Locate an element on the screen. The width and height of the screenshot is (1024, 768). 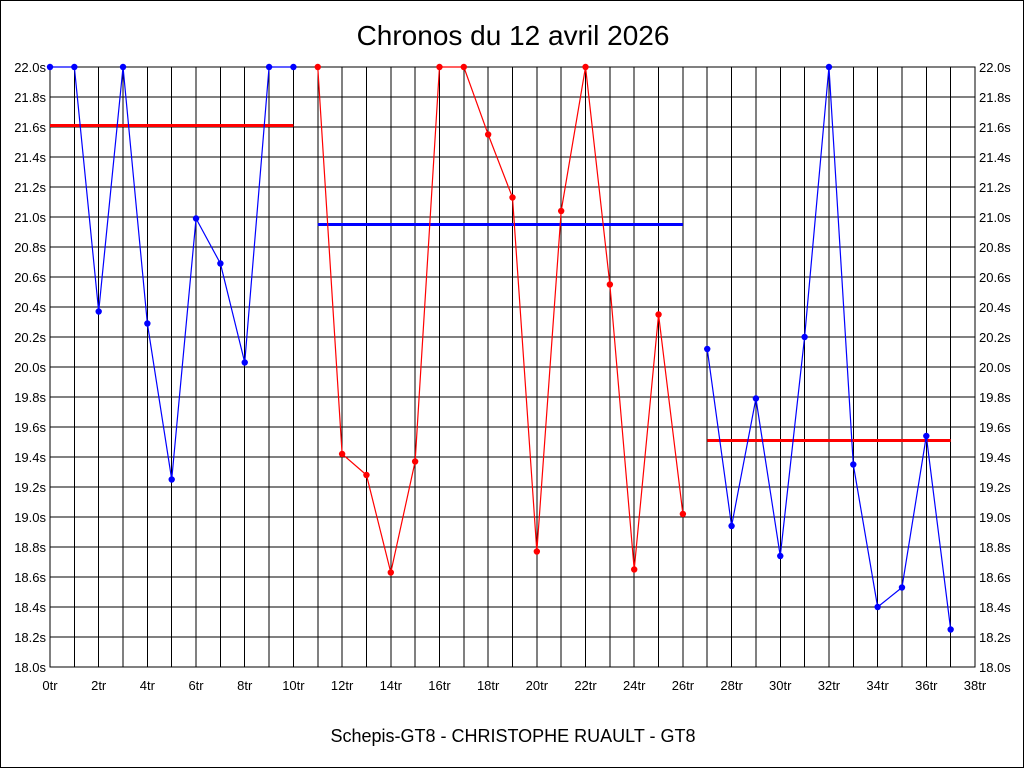
x-tick-label: 0tr is located at coordinates (50, 685).